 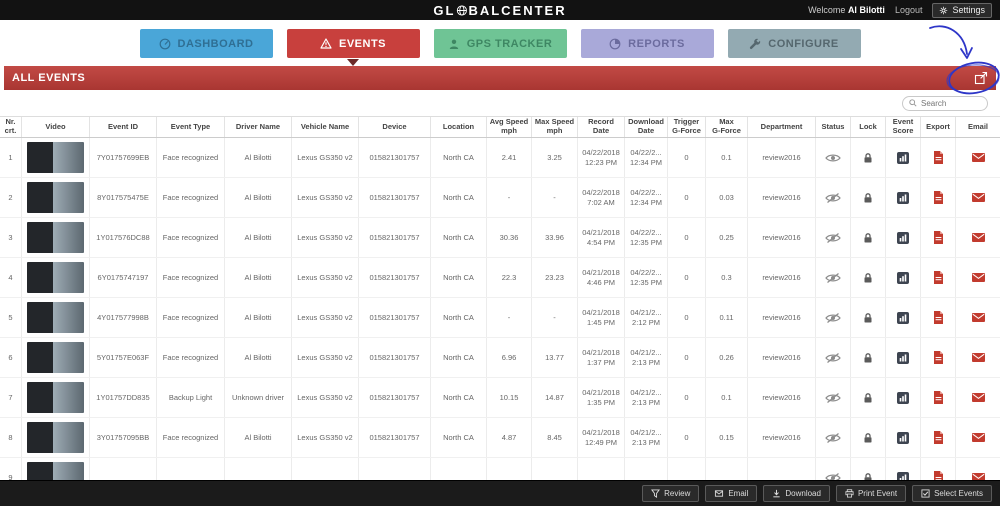 I want to click on column-header: Department, so click(x=782, y=127).